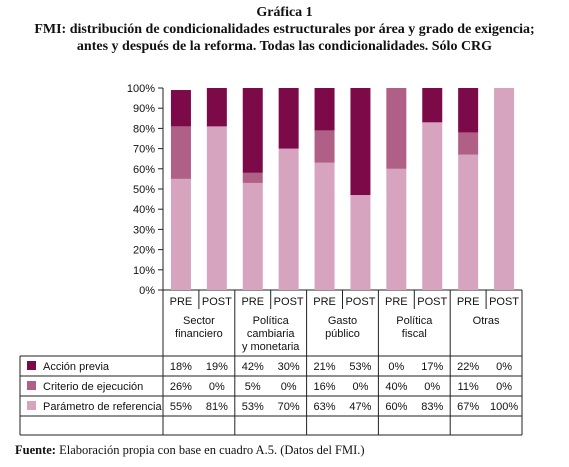 The image size is (569, 467). Describe the element at coordinates (284, 12) in the screenshot. I see `chart-title: Gráfica 1` at that location.